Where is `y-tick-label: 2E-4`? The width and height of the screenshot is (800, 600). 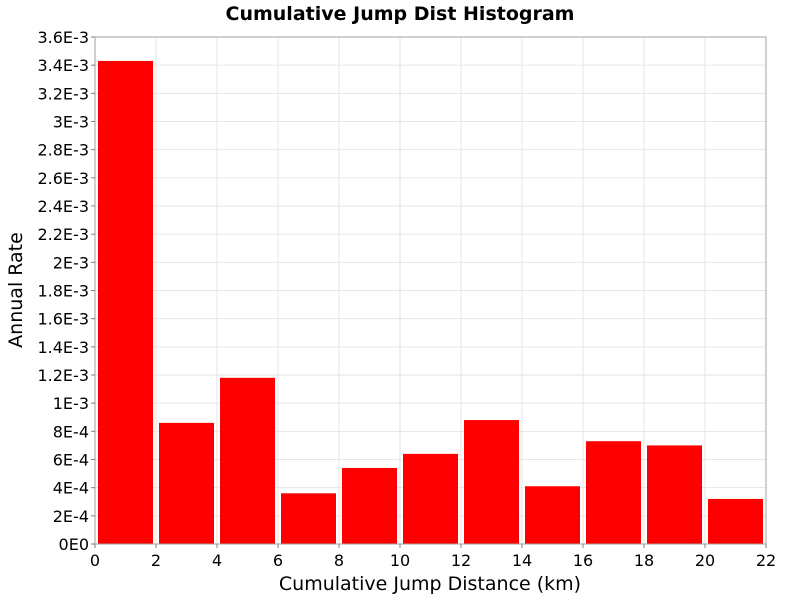 y-tick-label: 2E-4 is located at coordinates (71, 516).